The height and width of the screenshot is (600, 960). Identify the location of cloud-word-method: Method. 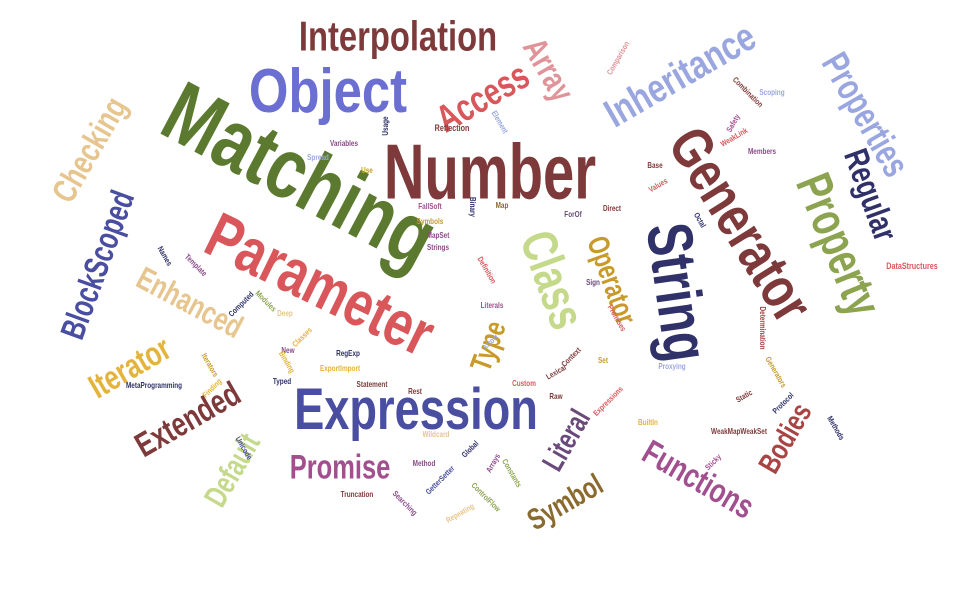
(424, 463).